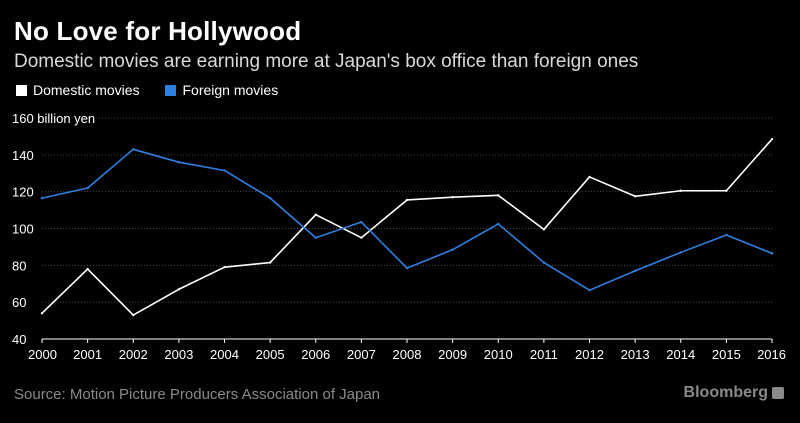 The height and width of the screenshot is (423, 800). What do you see at coordinates (158, 31) in the screenshot?
I see `chart-title: No Love for Hollywood` at bounding box center [158, 31].